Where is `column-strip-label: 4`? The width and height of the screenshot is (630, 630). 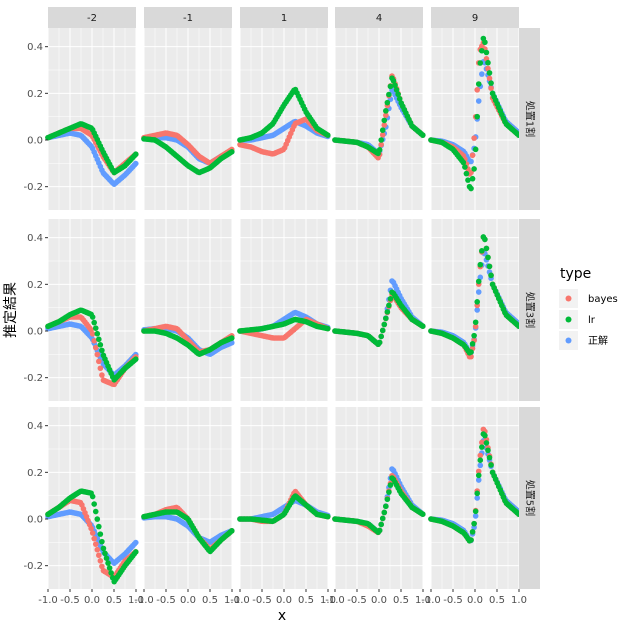 column-strip-label: 4 is located at coordinates (379, 18).